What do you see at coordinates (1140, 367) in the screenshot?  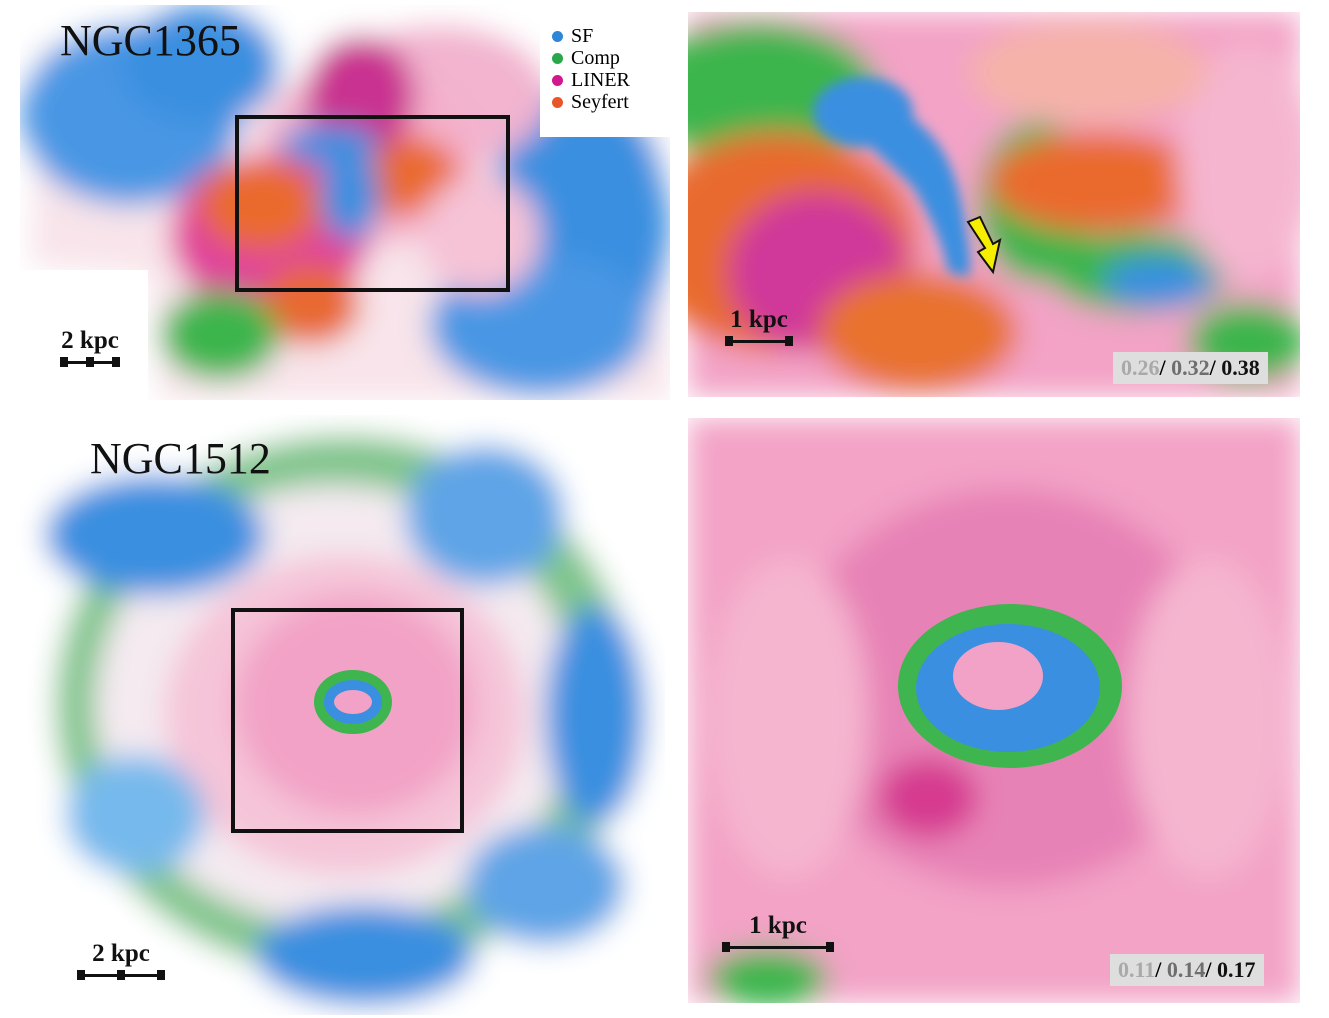 I see `level-1: 0.26` at bounding box center [1140, 367].